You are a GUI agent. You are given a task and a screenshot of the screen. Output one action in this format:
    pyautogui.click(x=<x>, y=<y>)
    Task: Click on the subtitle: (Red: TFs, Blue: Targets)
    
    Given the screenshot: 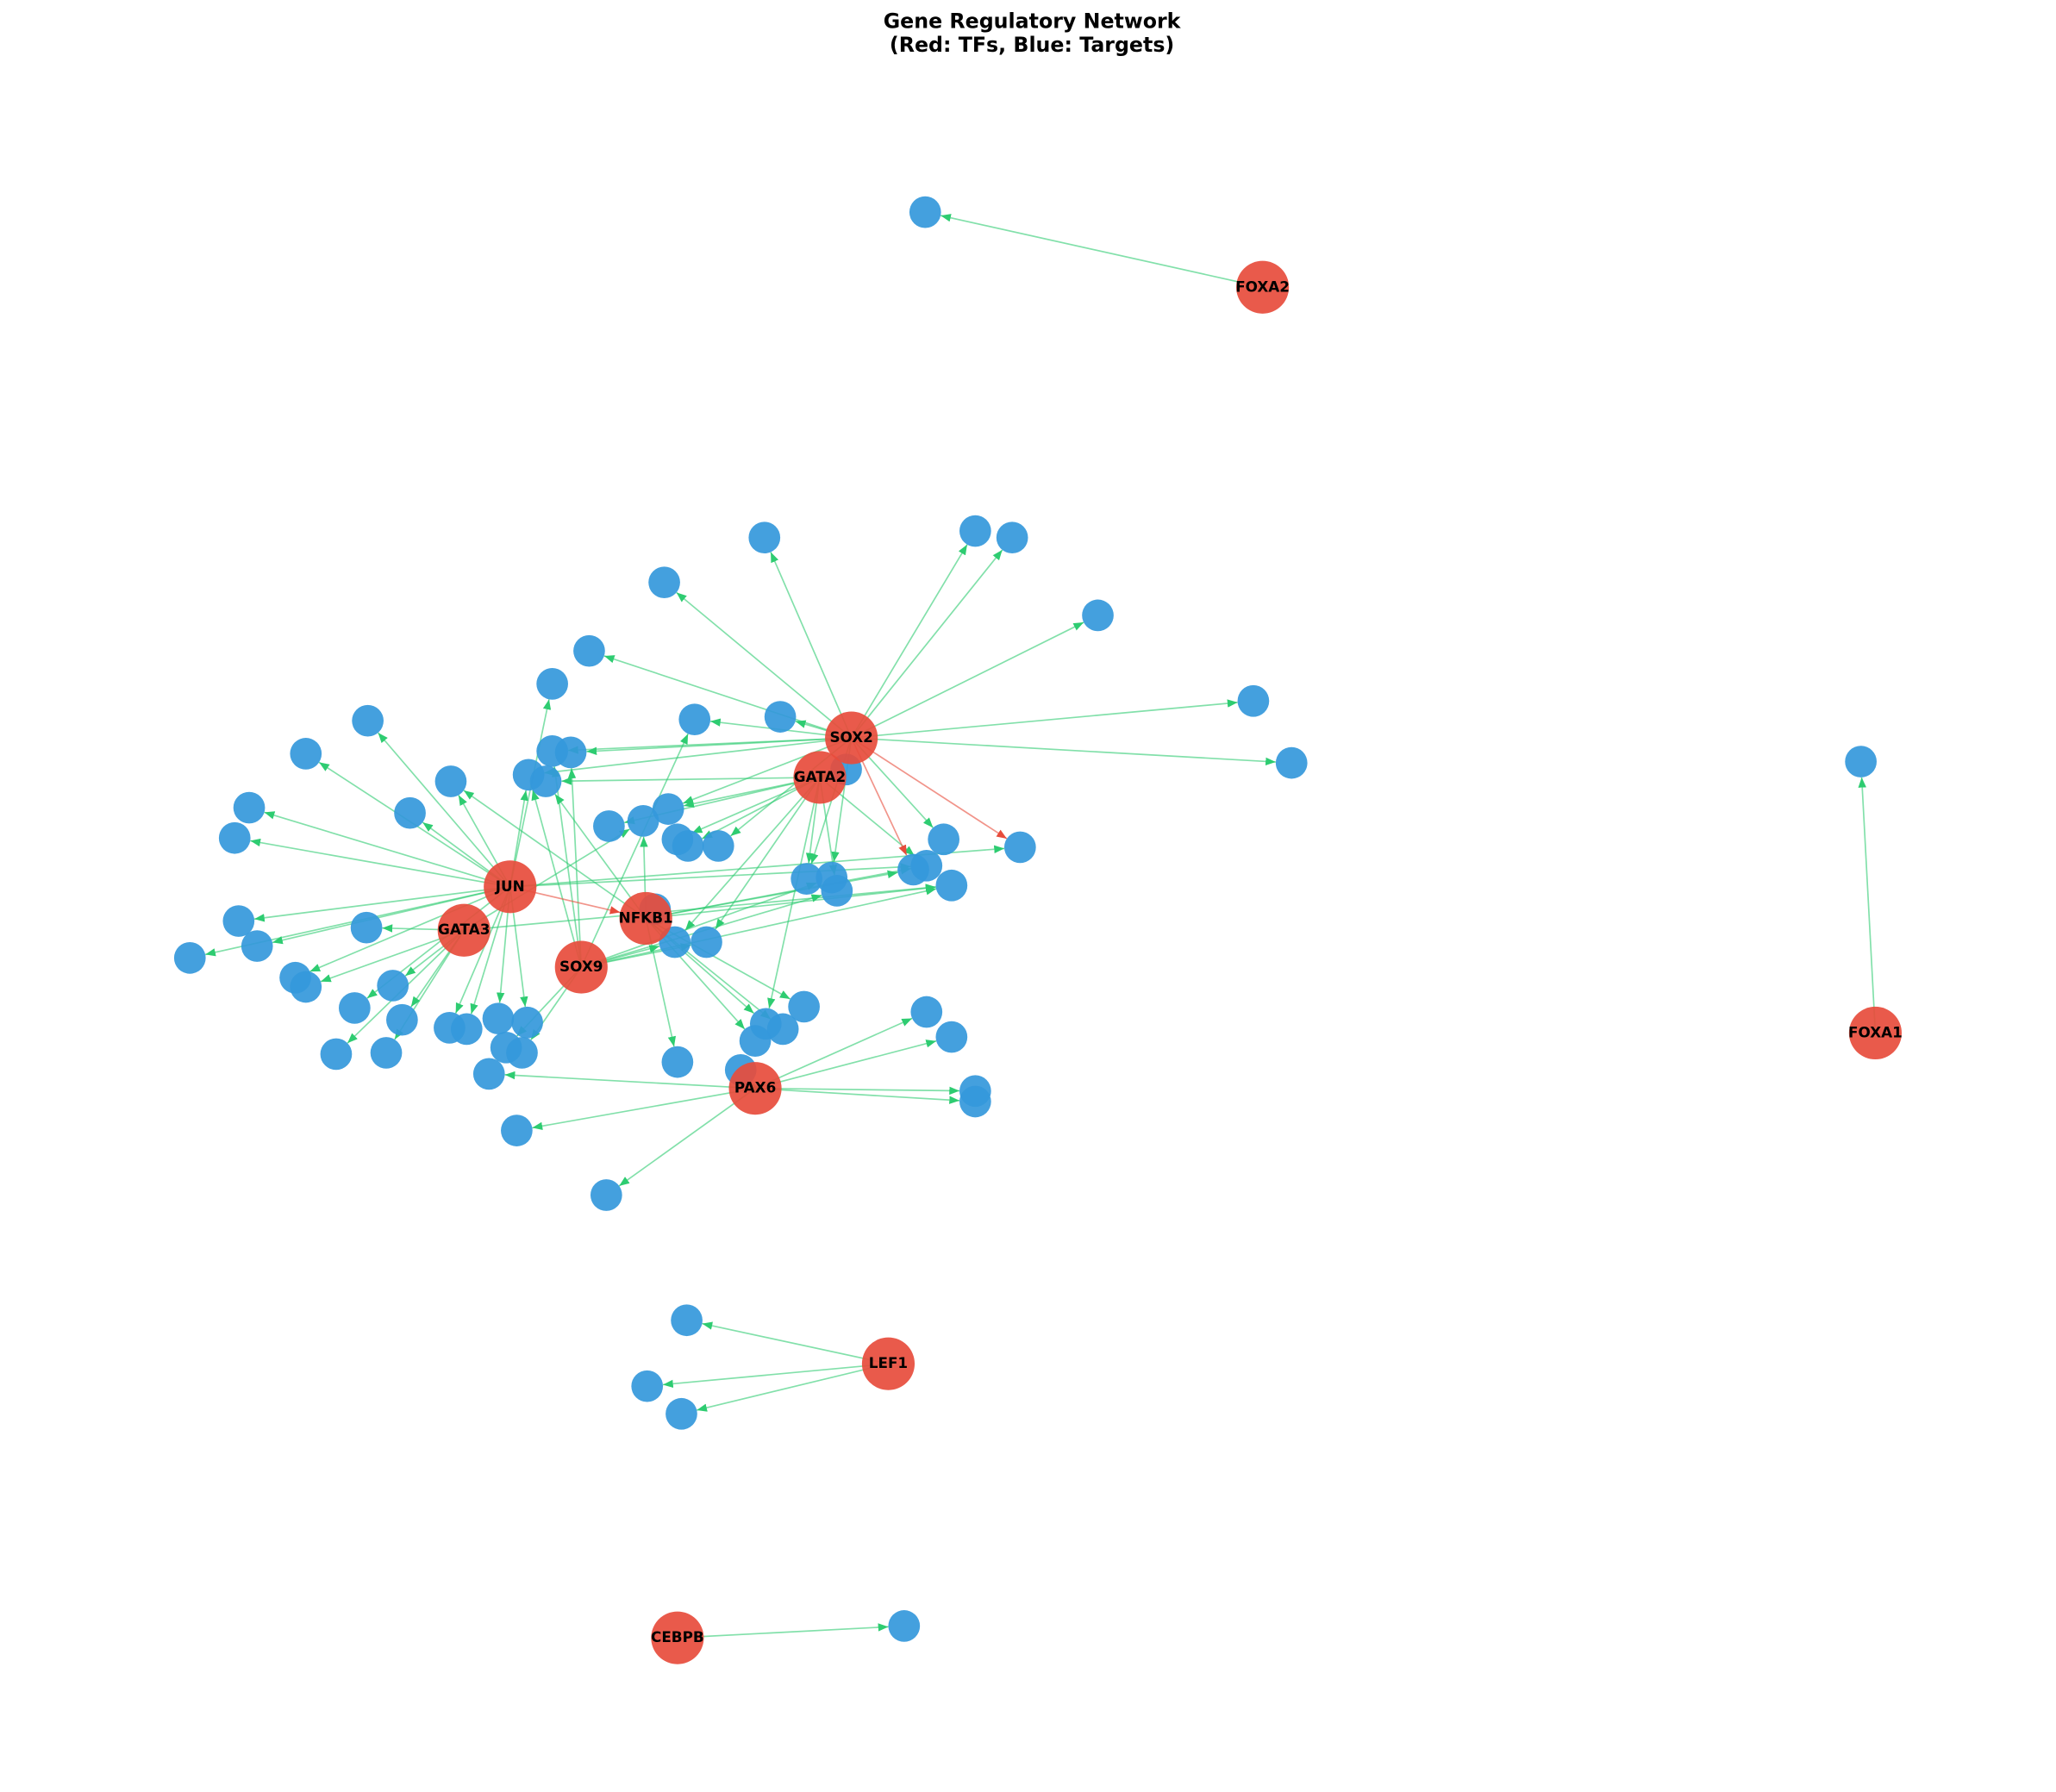 What is the action you would take?
    pyautogui.click(x=1032, y=45)
    